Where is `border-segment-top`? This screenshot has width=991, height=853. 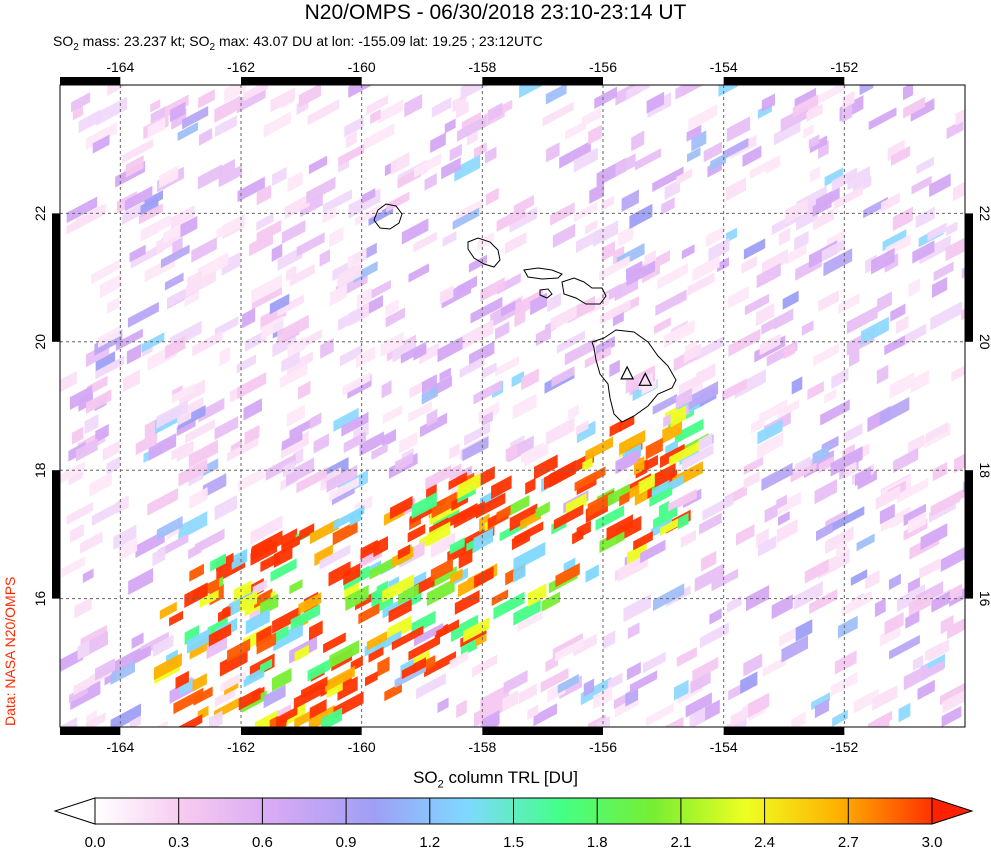 border-segment-top is located at coordinates (784, 81).